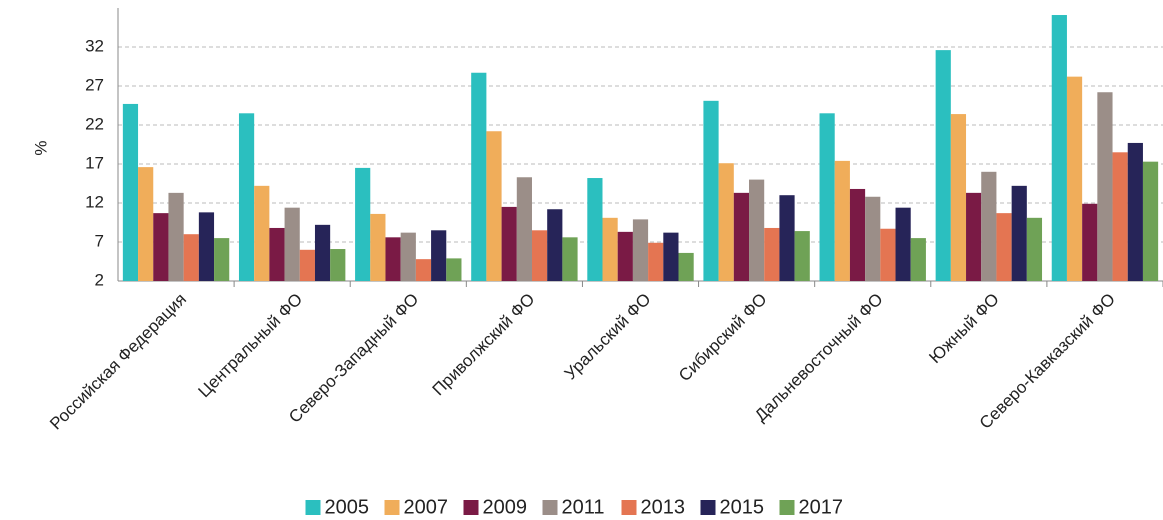 This screenshot has width=1163, height=520. I want to click on y-tick-label: 32, so click(94, 45).